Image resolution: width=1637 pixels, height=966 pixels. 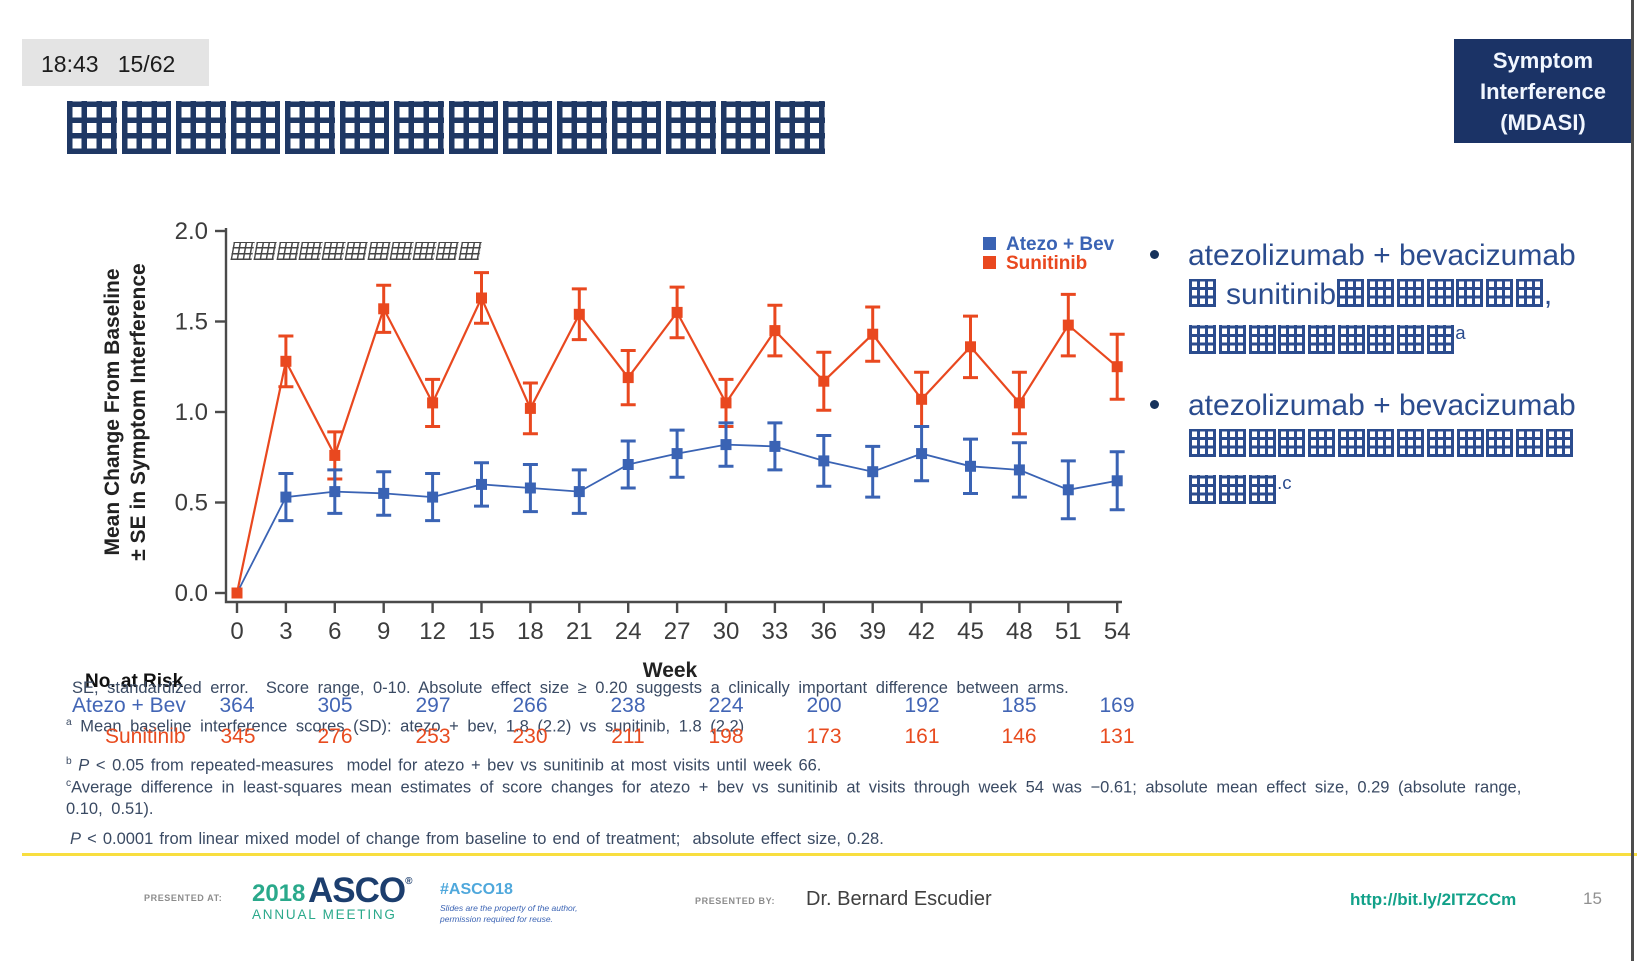 I want to click on svg-text: 15, so click(x=481, y=631).